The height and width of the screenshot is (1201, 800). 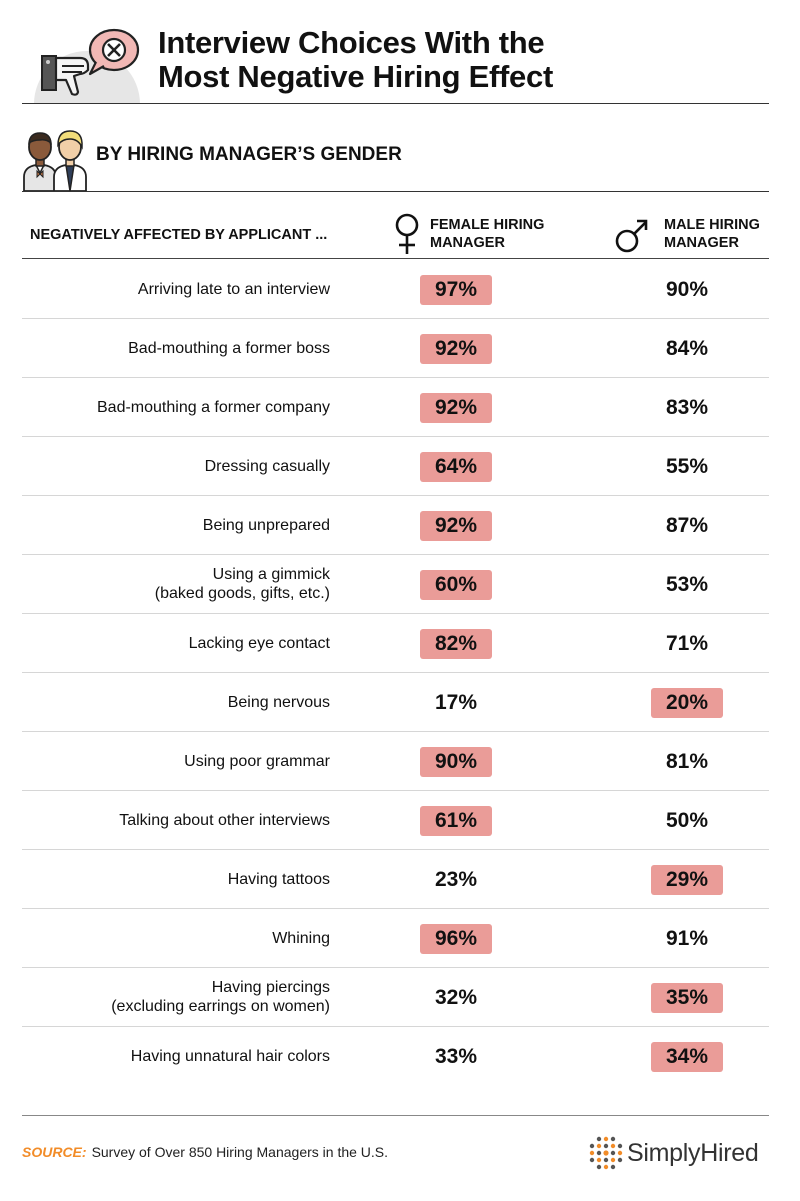 What do you see at coordinates (456, 467) in the screenshot?
I see `female-value: 64%` at bounding box center [456, 467].